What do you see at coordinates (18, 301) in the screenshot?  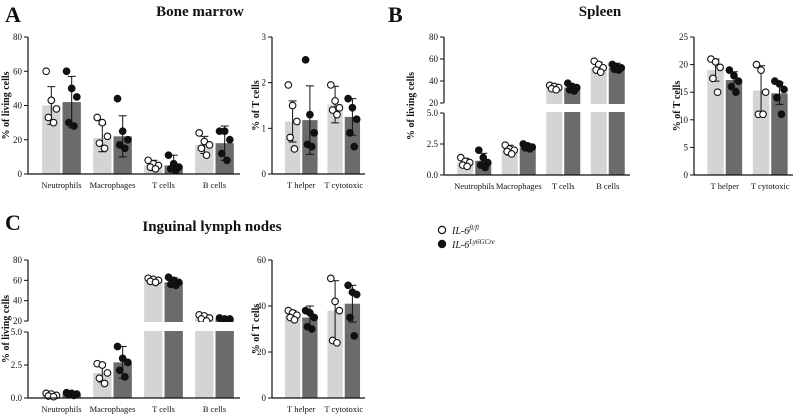 I see `y-tick-label-ln_living-1: 40` at bounding box center [18, 301].